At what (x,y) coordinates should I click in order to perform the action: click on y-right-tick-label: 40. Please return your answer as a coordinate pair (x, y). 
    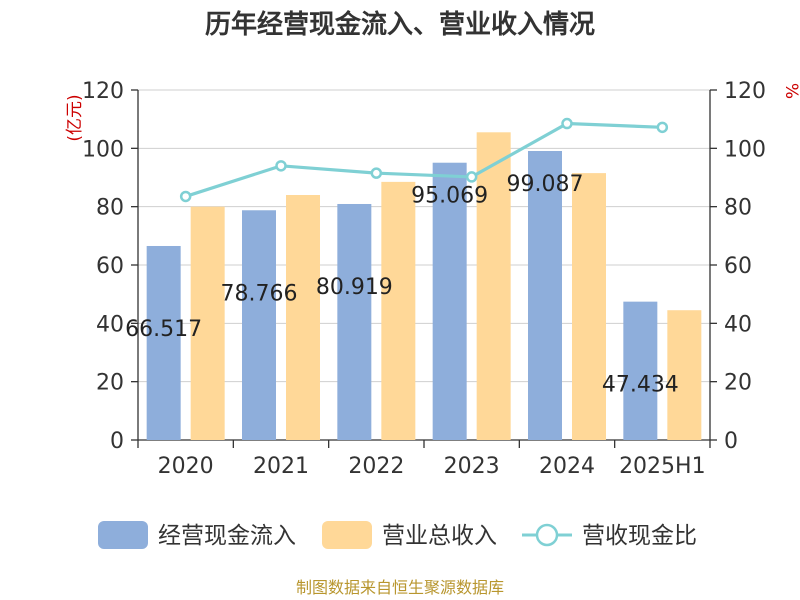
    Looking at the image, I should click on (738, 324).